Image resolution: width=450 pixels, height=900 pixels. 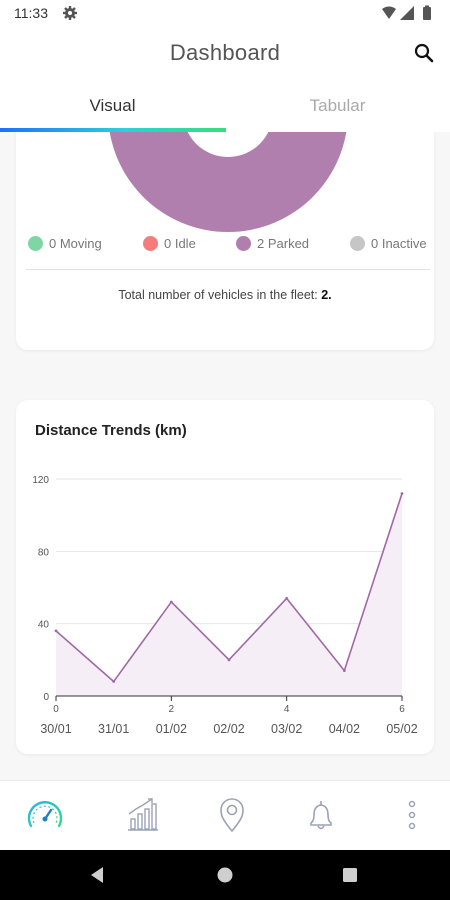 I want to click on speedometer-icon, so click(x=45, y=815).